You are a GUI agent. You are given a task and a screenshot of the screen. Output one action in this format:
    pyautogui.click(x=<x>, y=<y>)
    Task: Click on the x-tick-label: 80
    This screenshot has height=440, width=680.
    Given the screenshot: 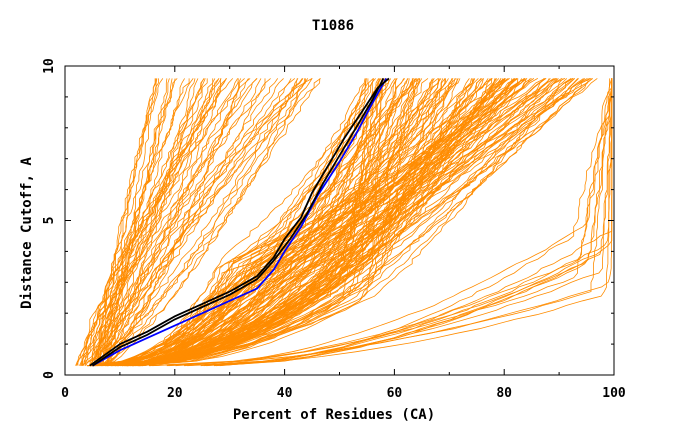 What is the action you would take?
    pyautogui.click(x=504, y=393)
    